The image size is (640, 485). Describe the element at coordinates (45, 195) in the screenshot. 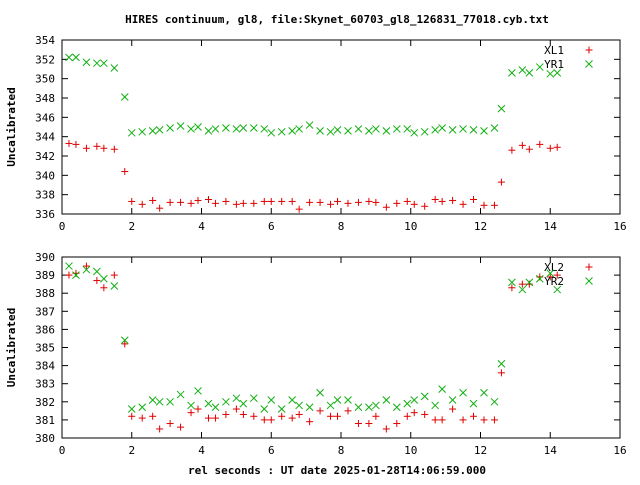

I see `y-tick-label: 338` at that location.